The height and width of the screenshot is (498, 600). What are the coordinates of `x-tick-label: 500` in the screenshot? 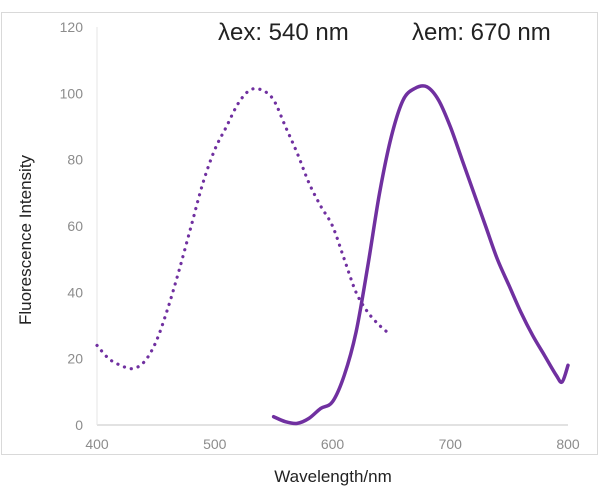 It's located at (215, 444).